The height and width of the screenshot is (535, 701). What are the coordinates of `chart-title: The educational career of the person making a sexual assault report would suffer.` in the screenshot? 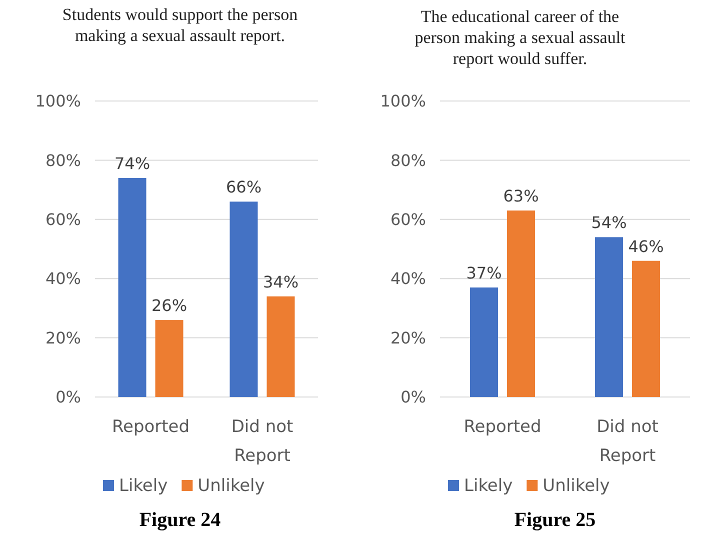 It's located at (520, 37).